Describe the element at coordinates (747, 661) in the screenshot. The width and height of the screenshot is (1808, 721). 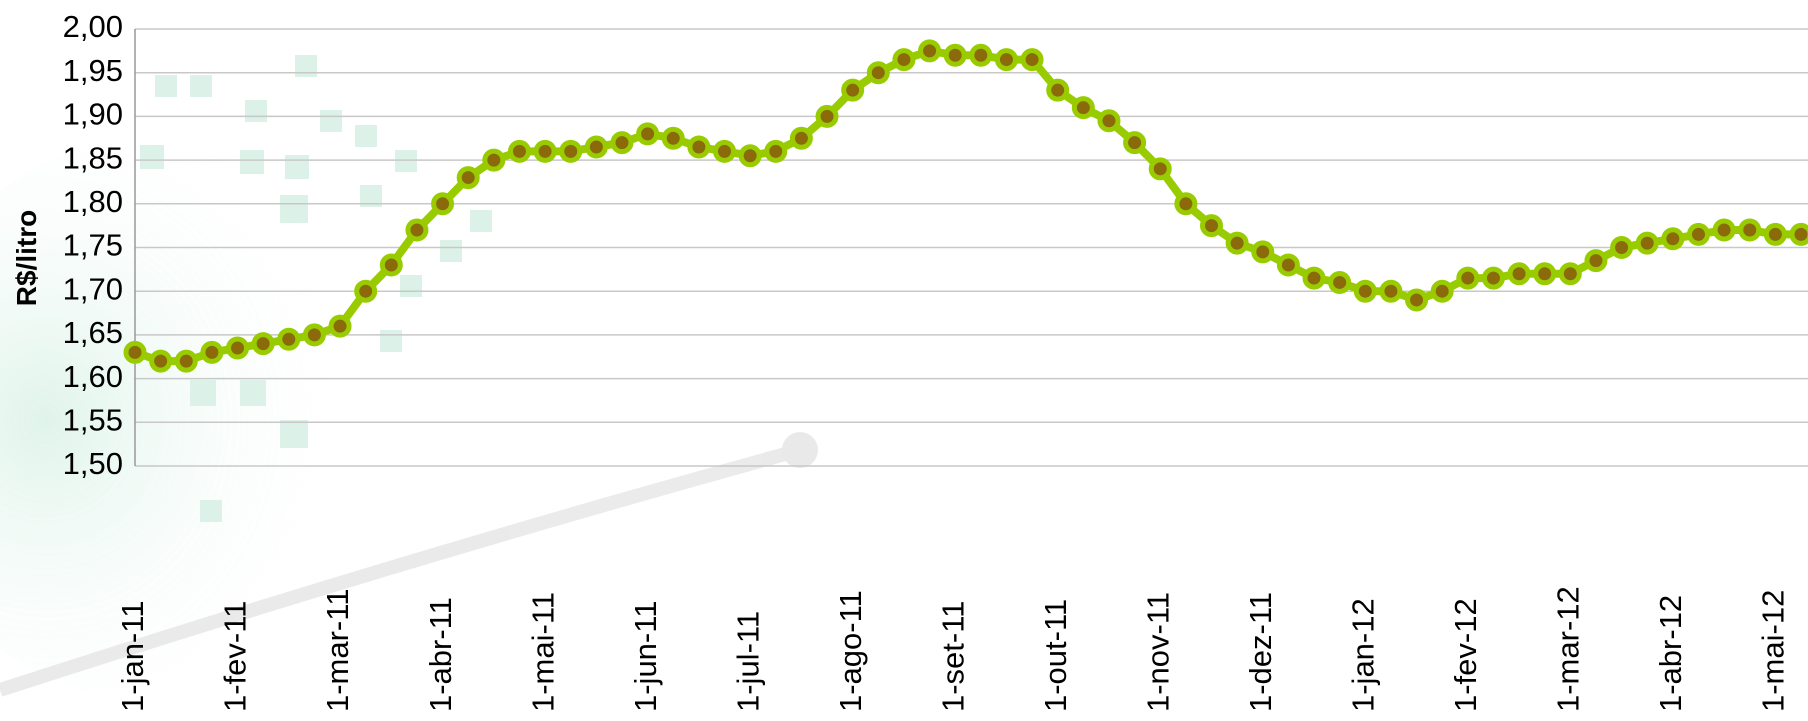
I see `x-tick-label: 1-jul-11` at that location.